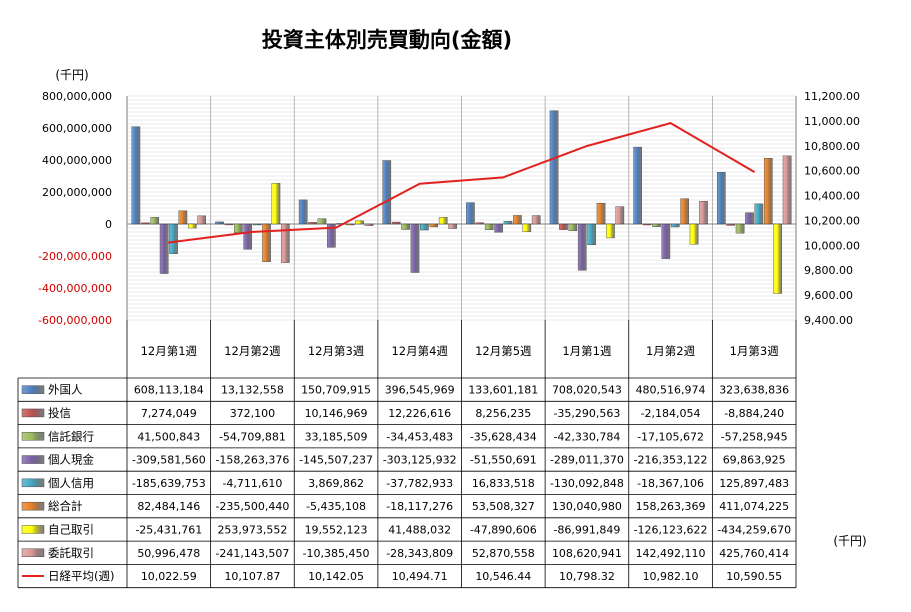 Image resolution: width=911 pixels, height=612 pixels. Describe the element at coordinates (586, 436) in the screenshot. I see `table-cell: -42,330,784` at that location.